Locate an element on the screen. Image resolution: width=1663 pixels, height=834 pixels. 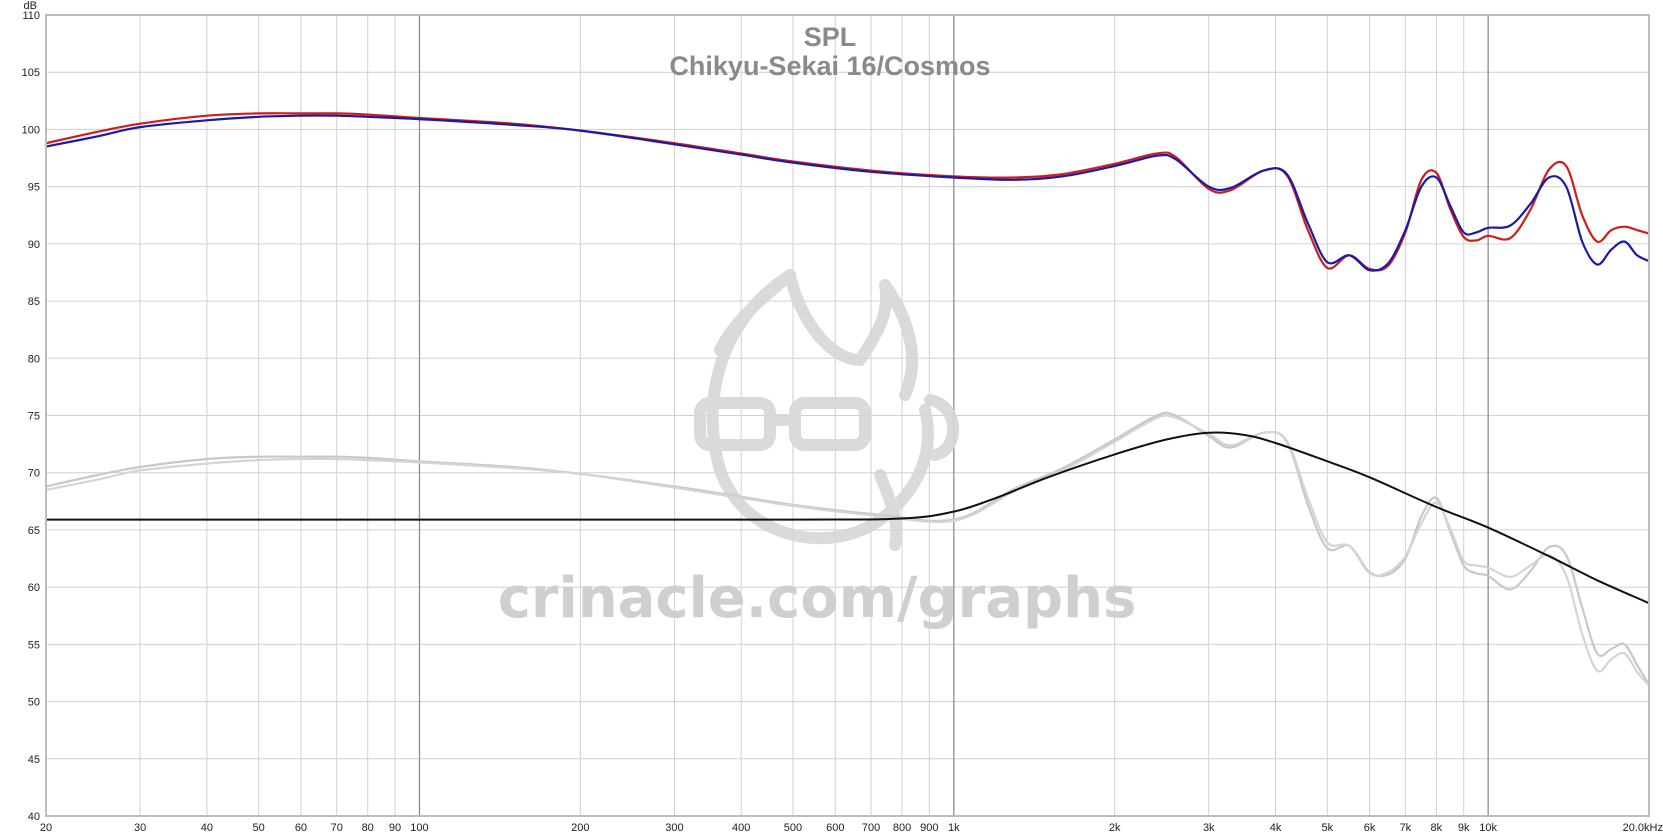
y-tick-label: 45 is located at coordinates (34, 760).